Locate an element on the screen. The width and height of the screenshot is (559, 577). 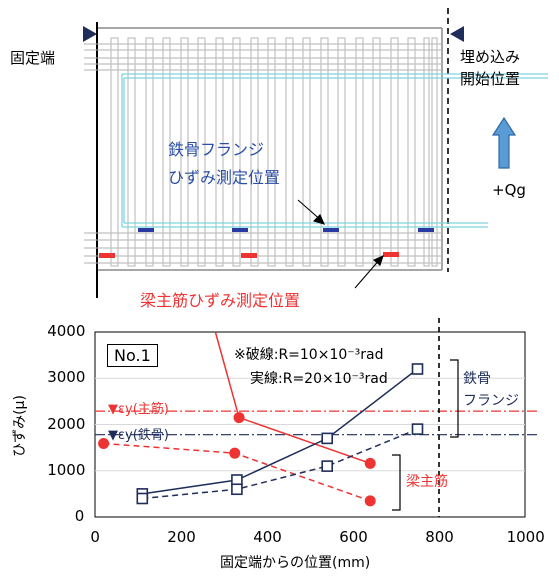
x-tick-label: 400 is located at coordinates (267, 537).